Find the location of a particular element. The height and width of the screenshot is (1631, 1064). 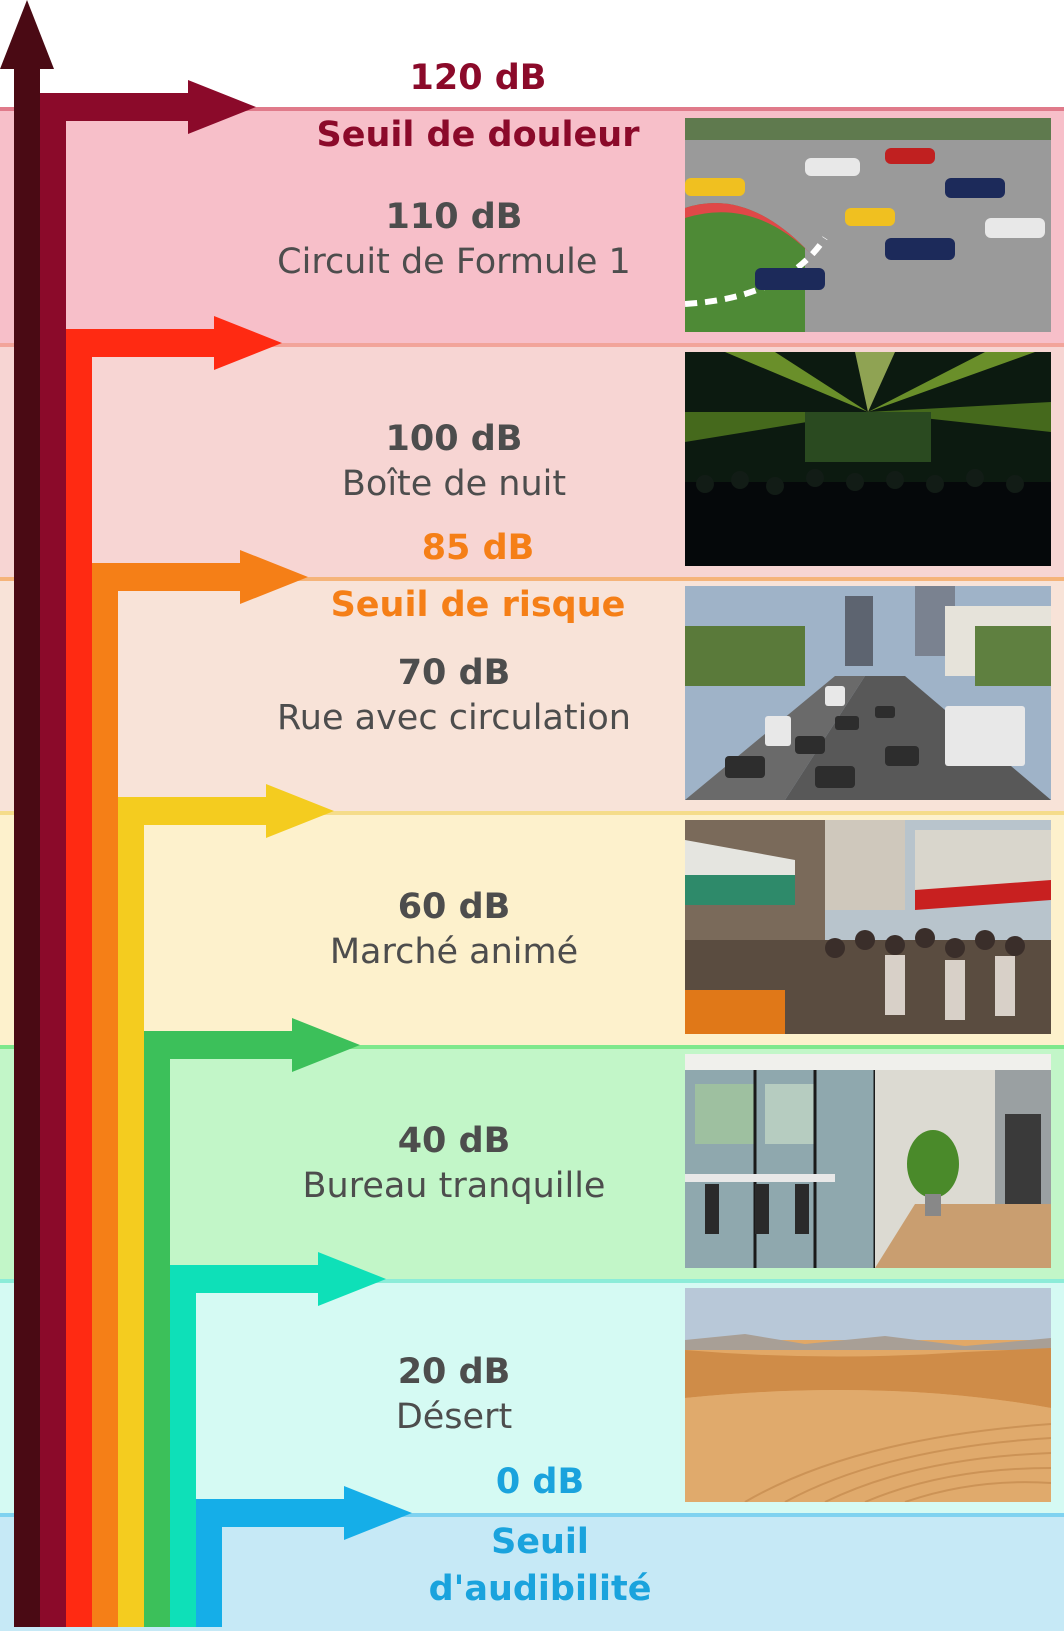

quiet-office-photo is located at coordinates (868, 1161).